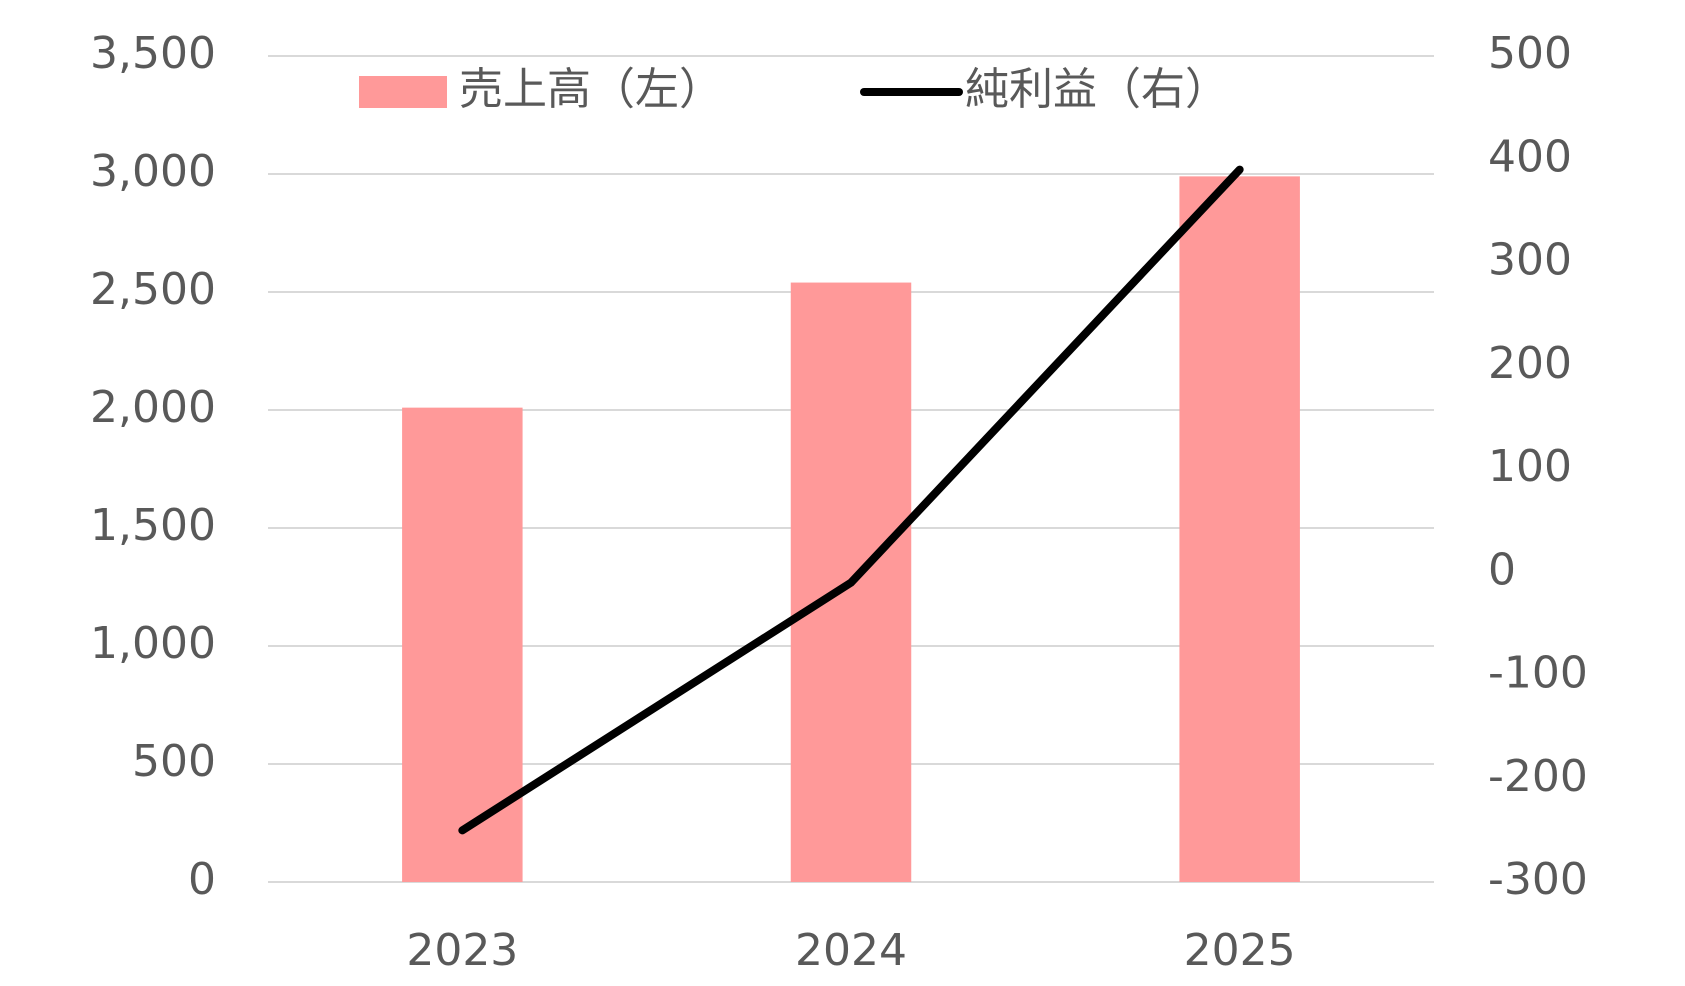  I want to click on y-tick-label: 3,500, so click(153, 53).